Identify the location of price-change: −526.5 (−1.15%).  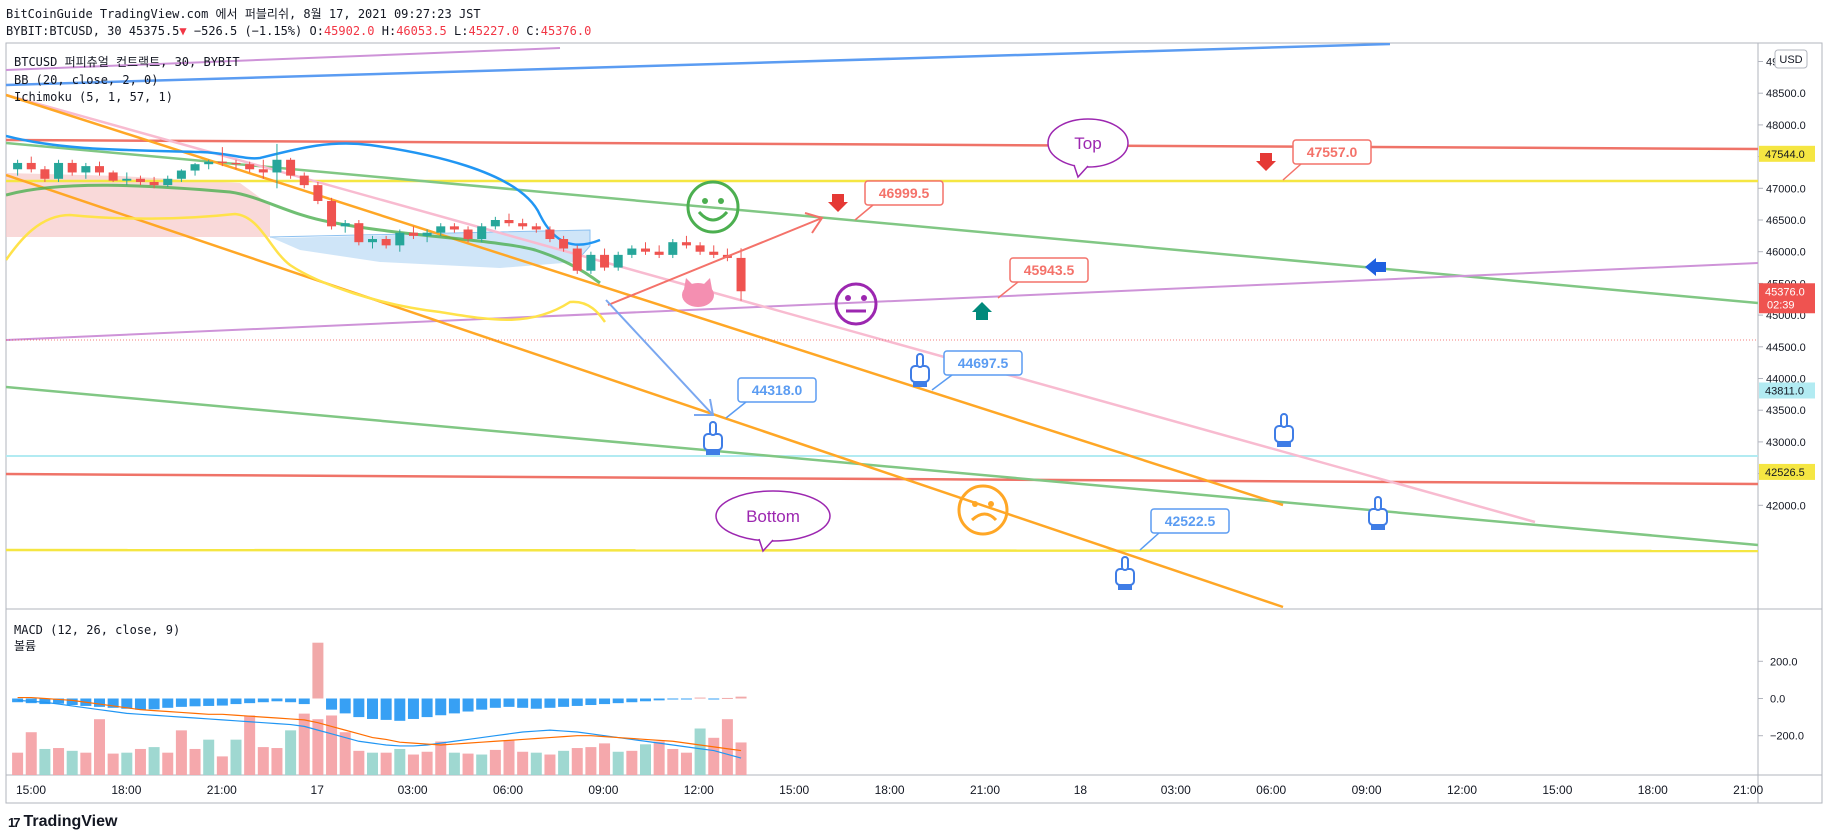
(248, 31).